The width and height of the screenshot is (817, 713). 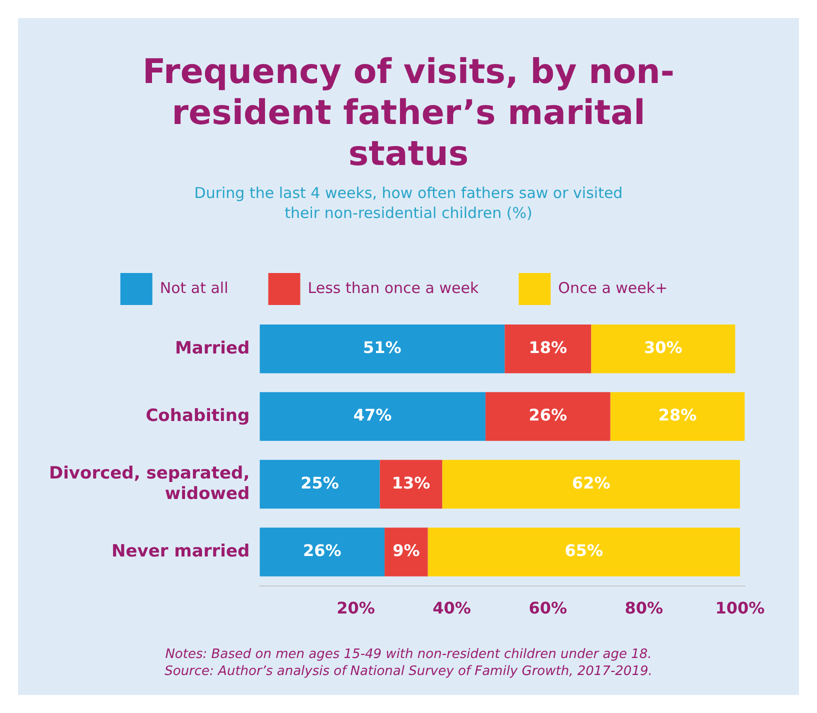 I want to click on data-label: 47%, so click(x=372, y=416).